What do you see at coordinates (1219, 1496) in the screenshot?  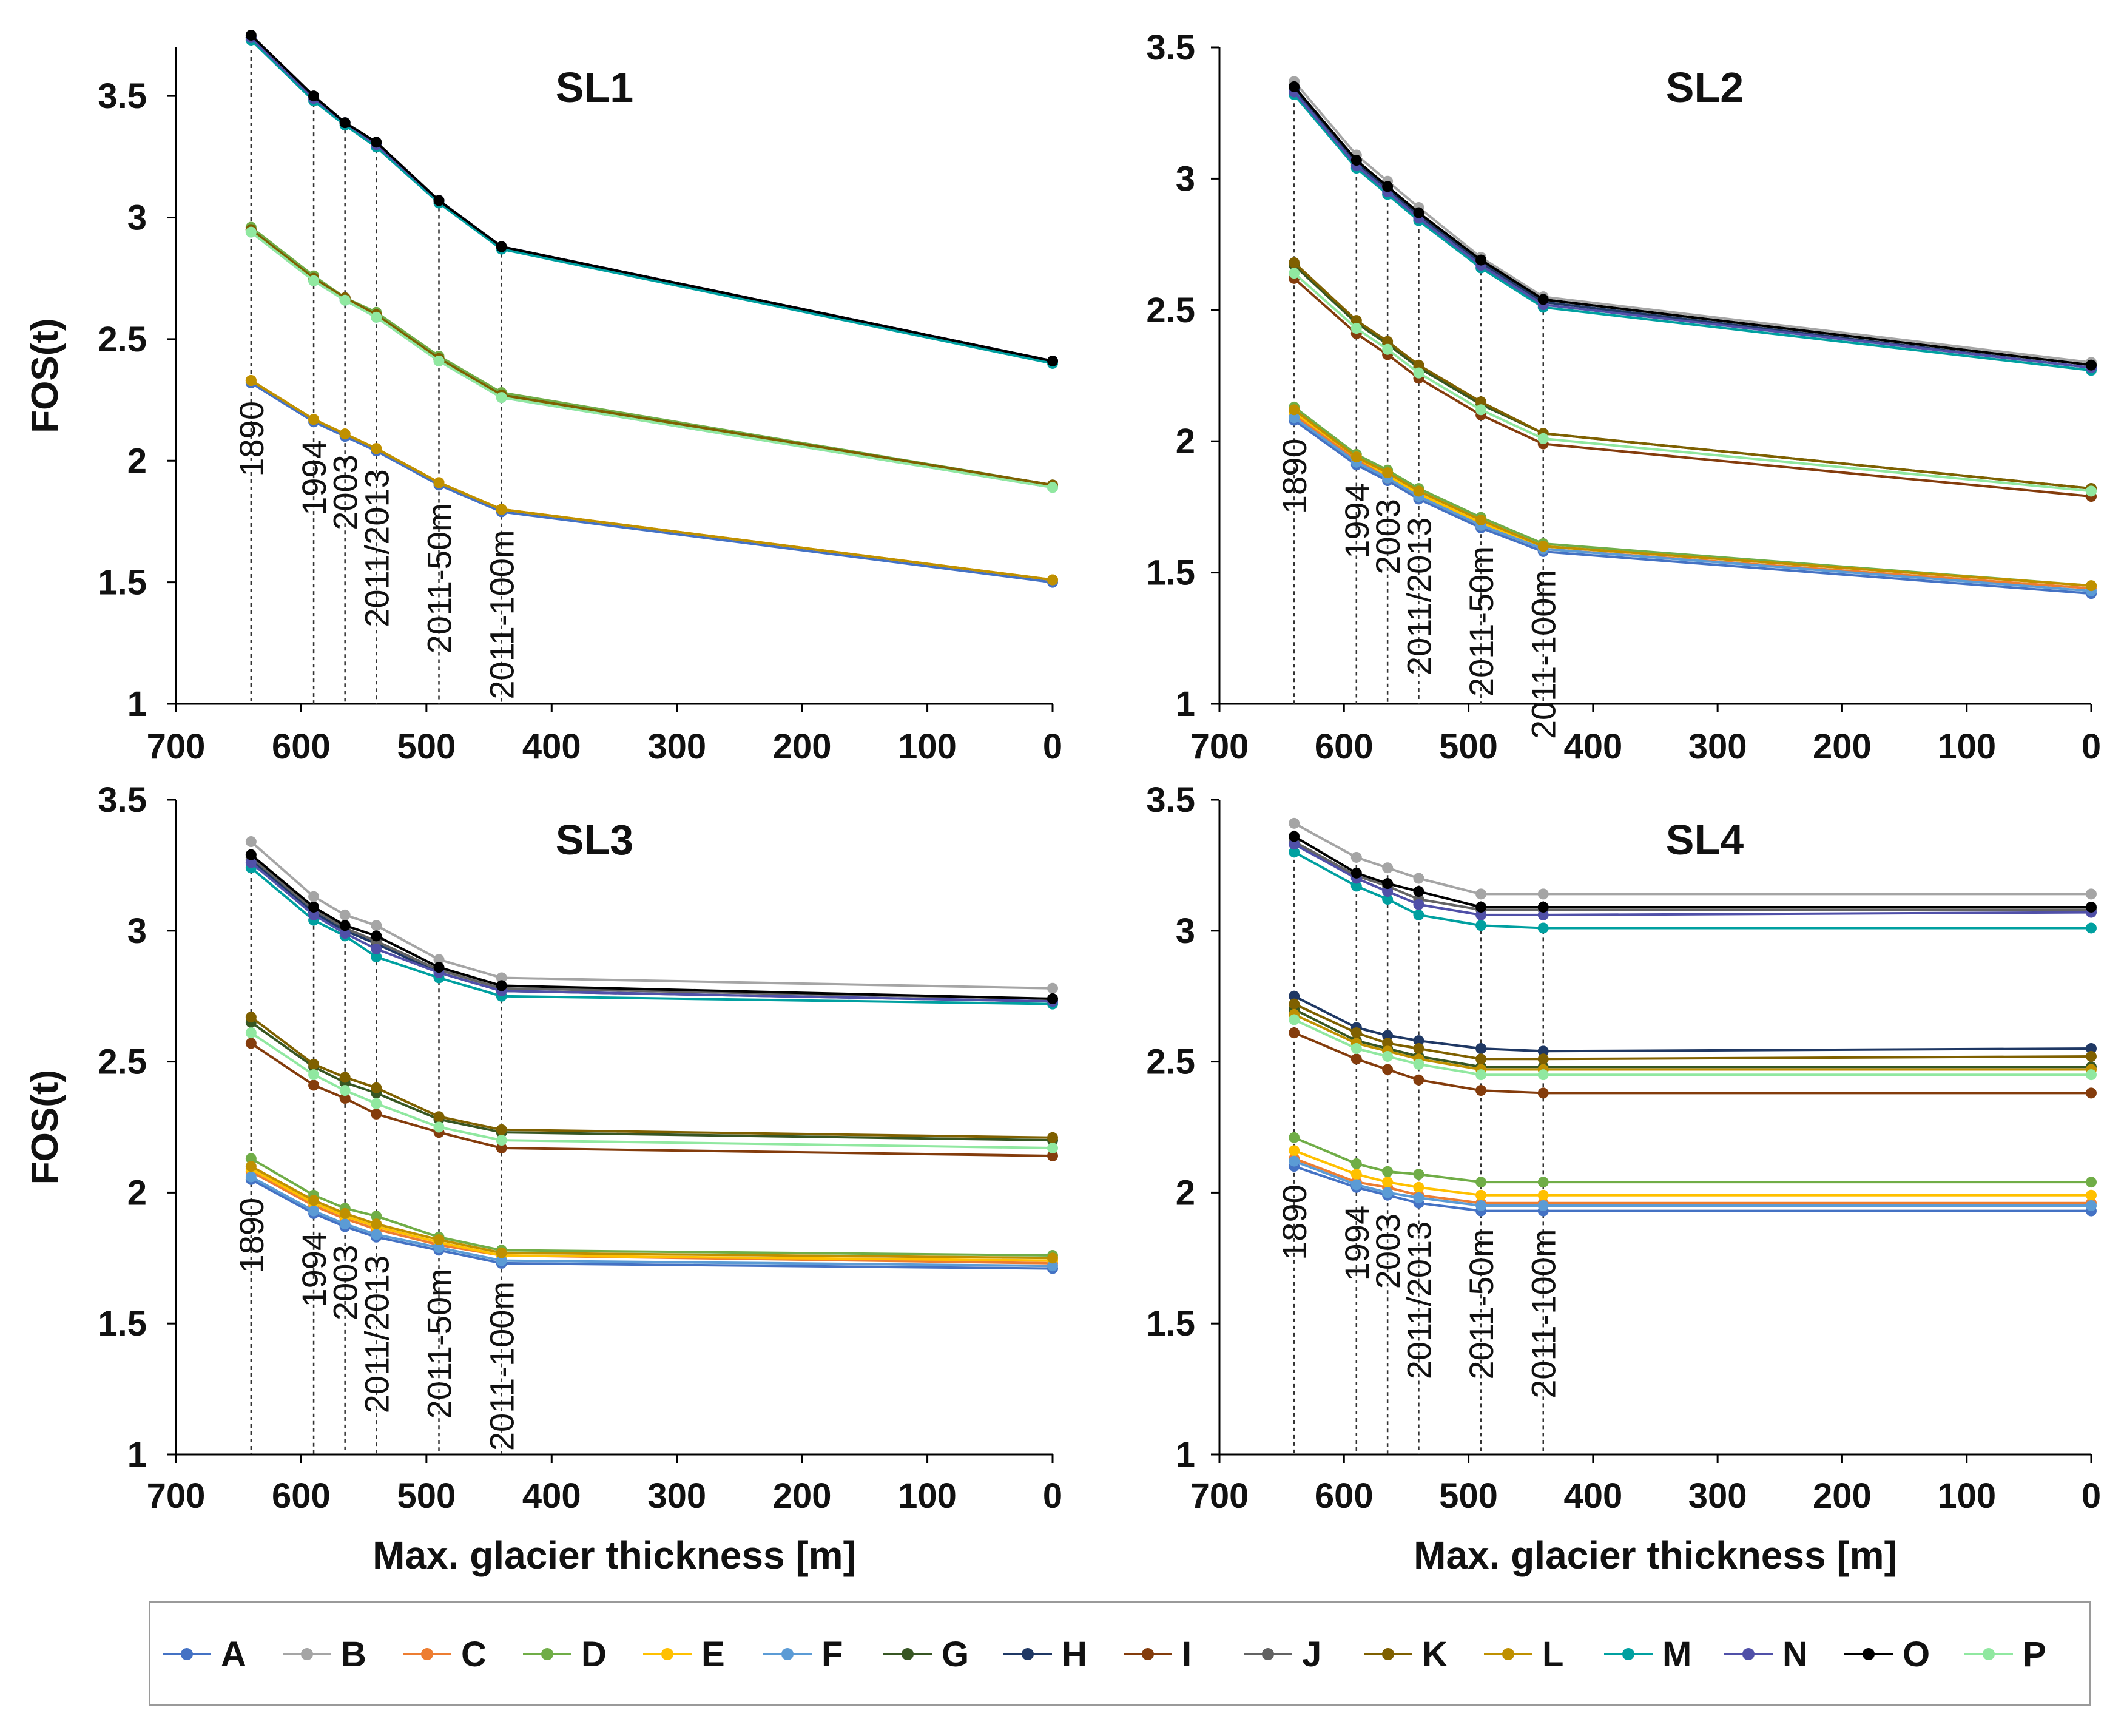 I see `x-tick-label: 700` at bounding box center [1219, 1496].